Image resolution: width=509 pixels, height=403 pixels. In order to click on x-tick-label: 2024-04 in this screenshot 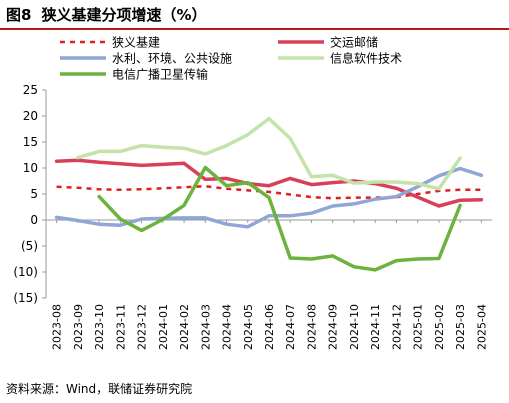, I will do `click(227, 327)`.